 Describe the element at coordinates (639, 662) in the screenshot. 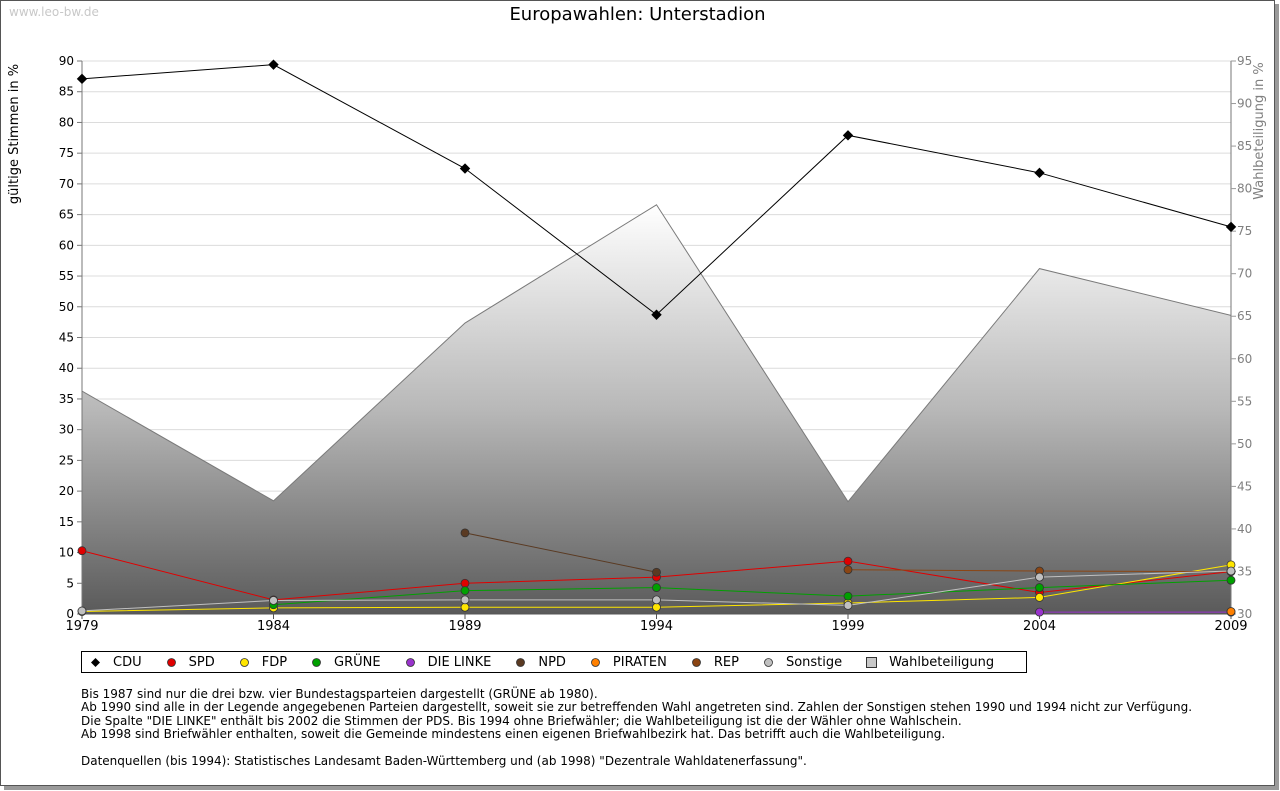

I see `legend-label: PIRATEN` at that location.